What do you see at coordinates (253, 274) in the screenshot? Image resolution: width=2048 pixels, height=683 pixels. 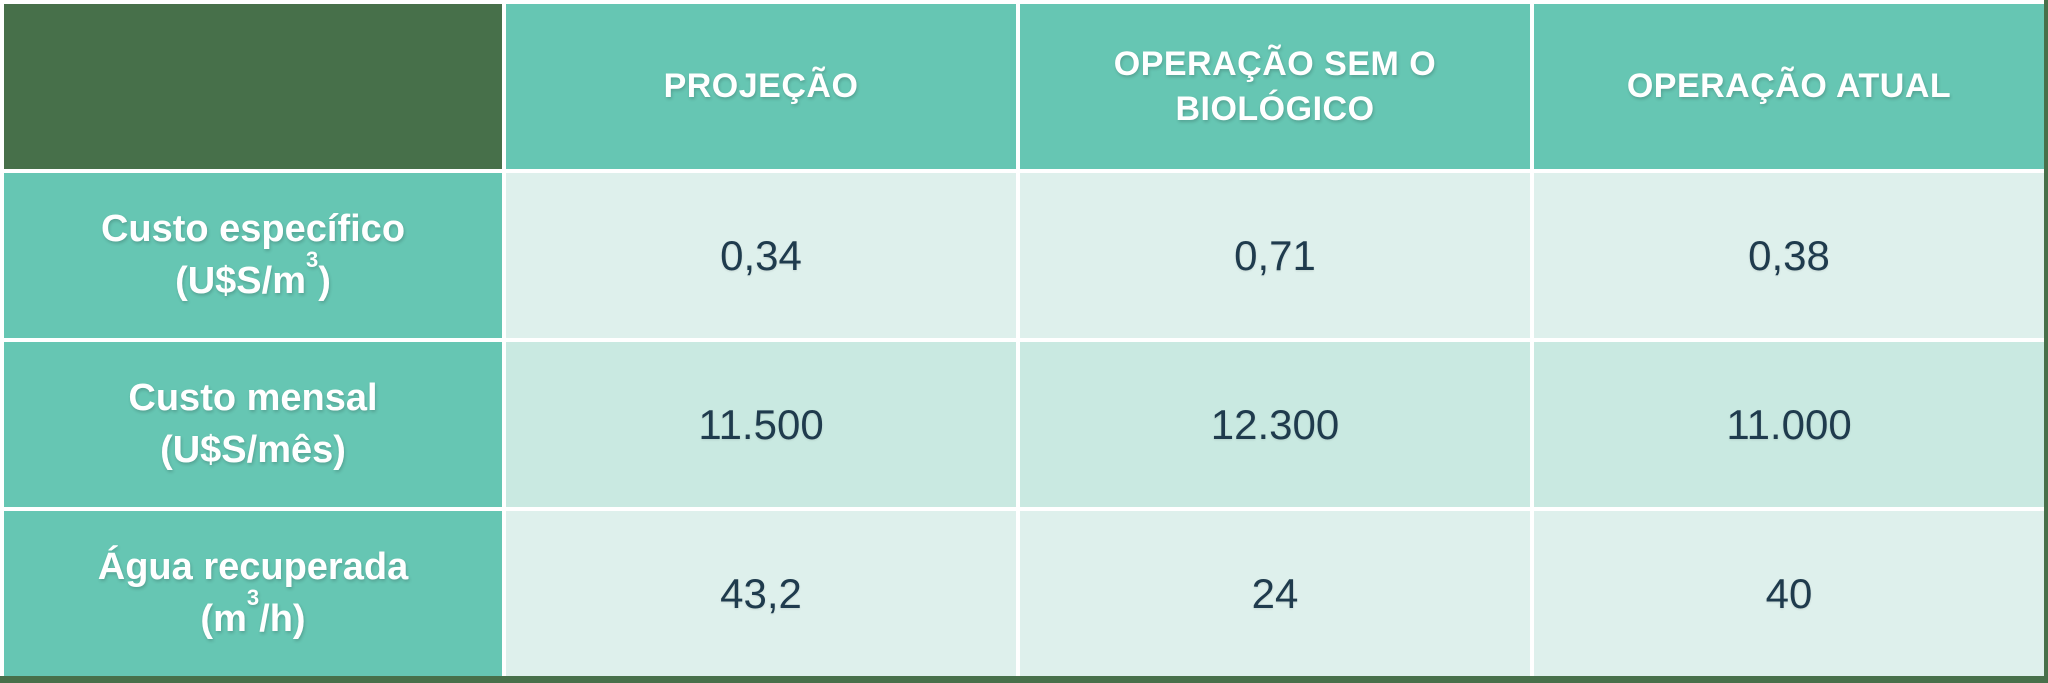 I see `row-label-unit: (U$S/m3)` at bounding box center [253, 274].